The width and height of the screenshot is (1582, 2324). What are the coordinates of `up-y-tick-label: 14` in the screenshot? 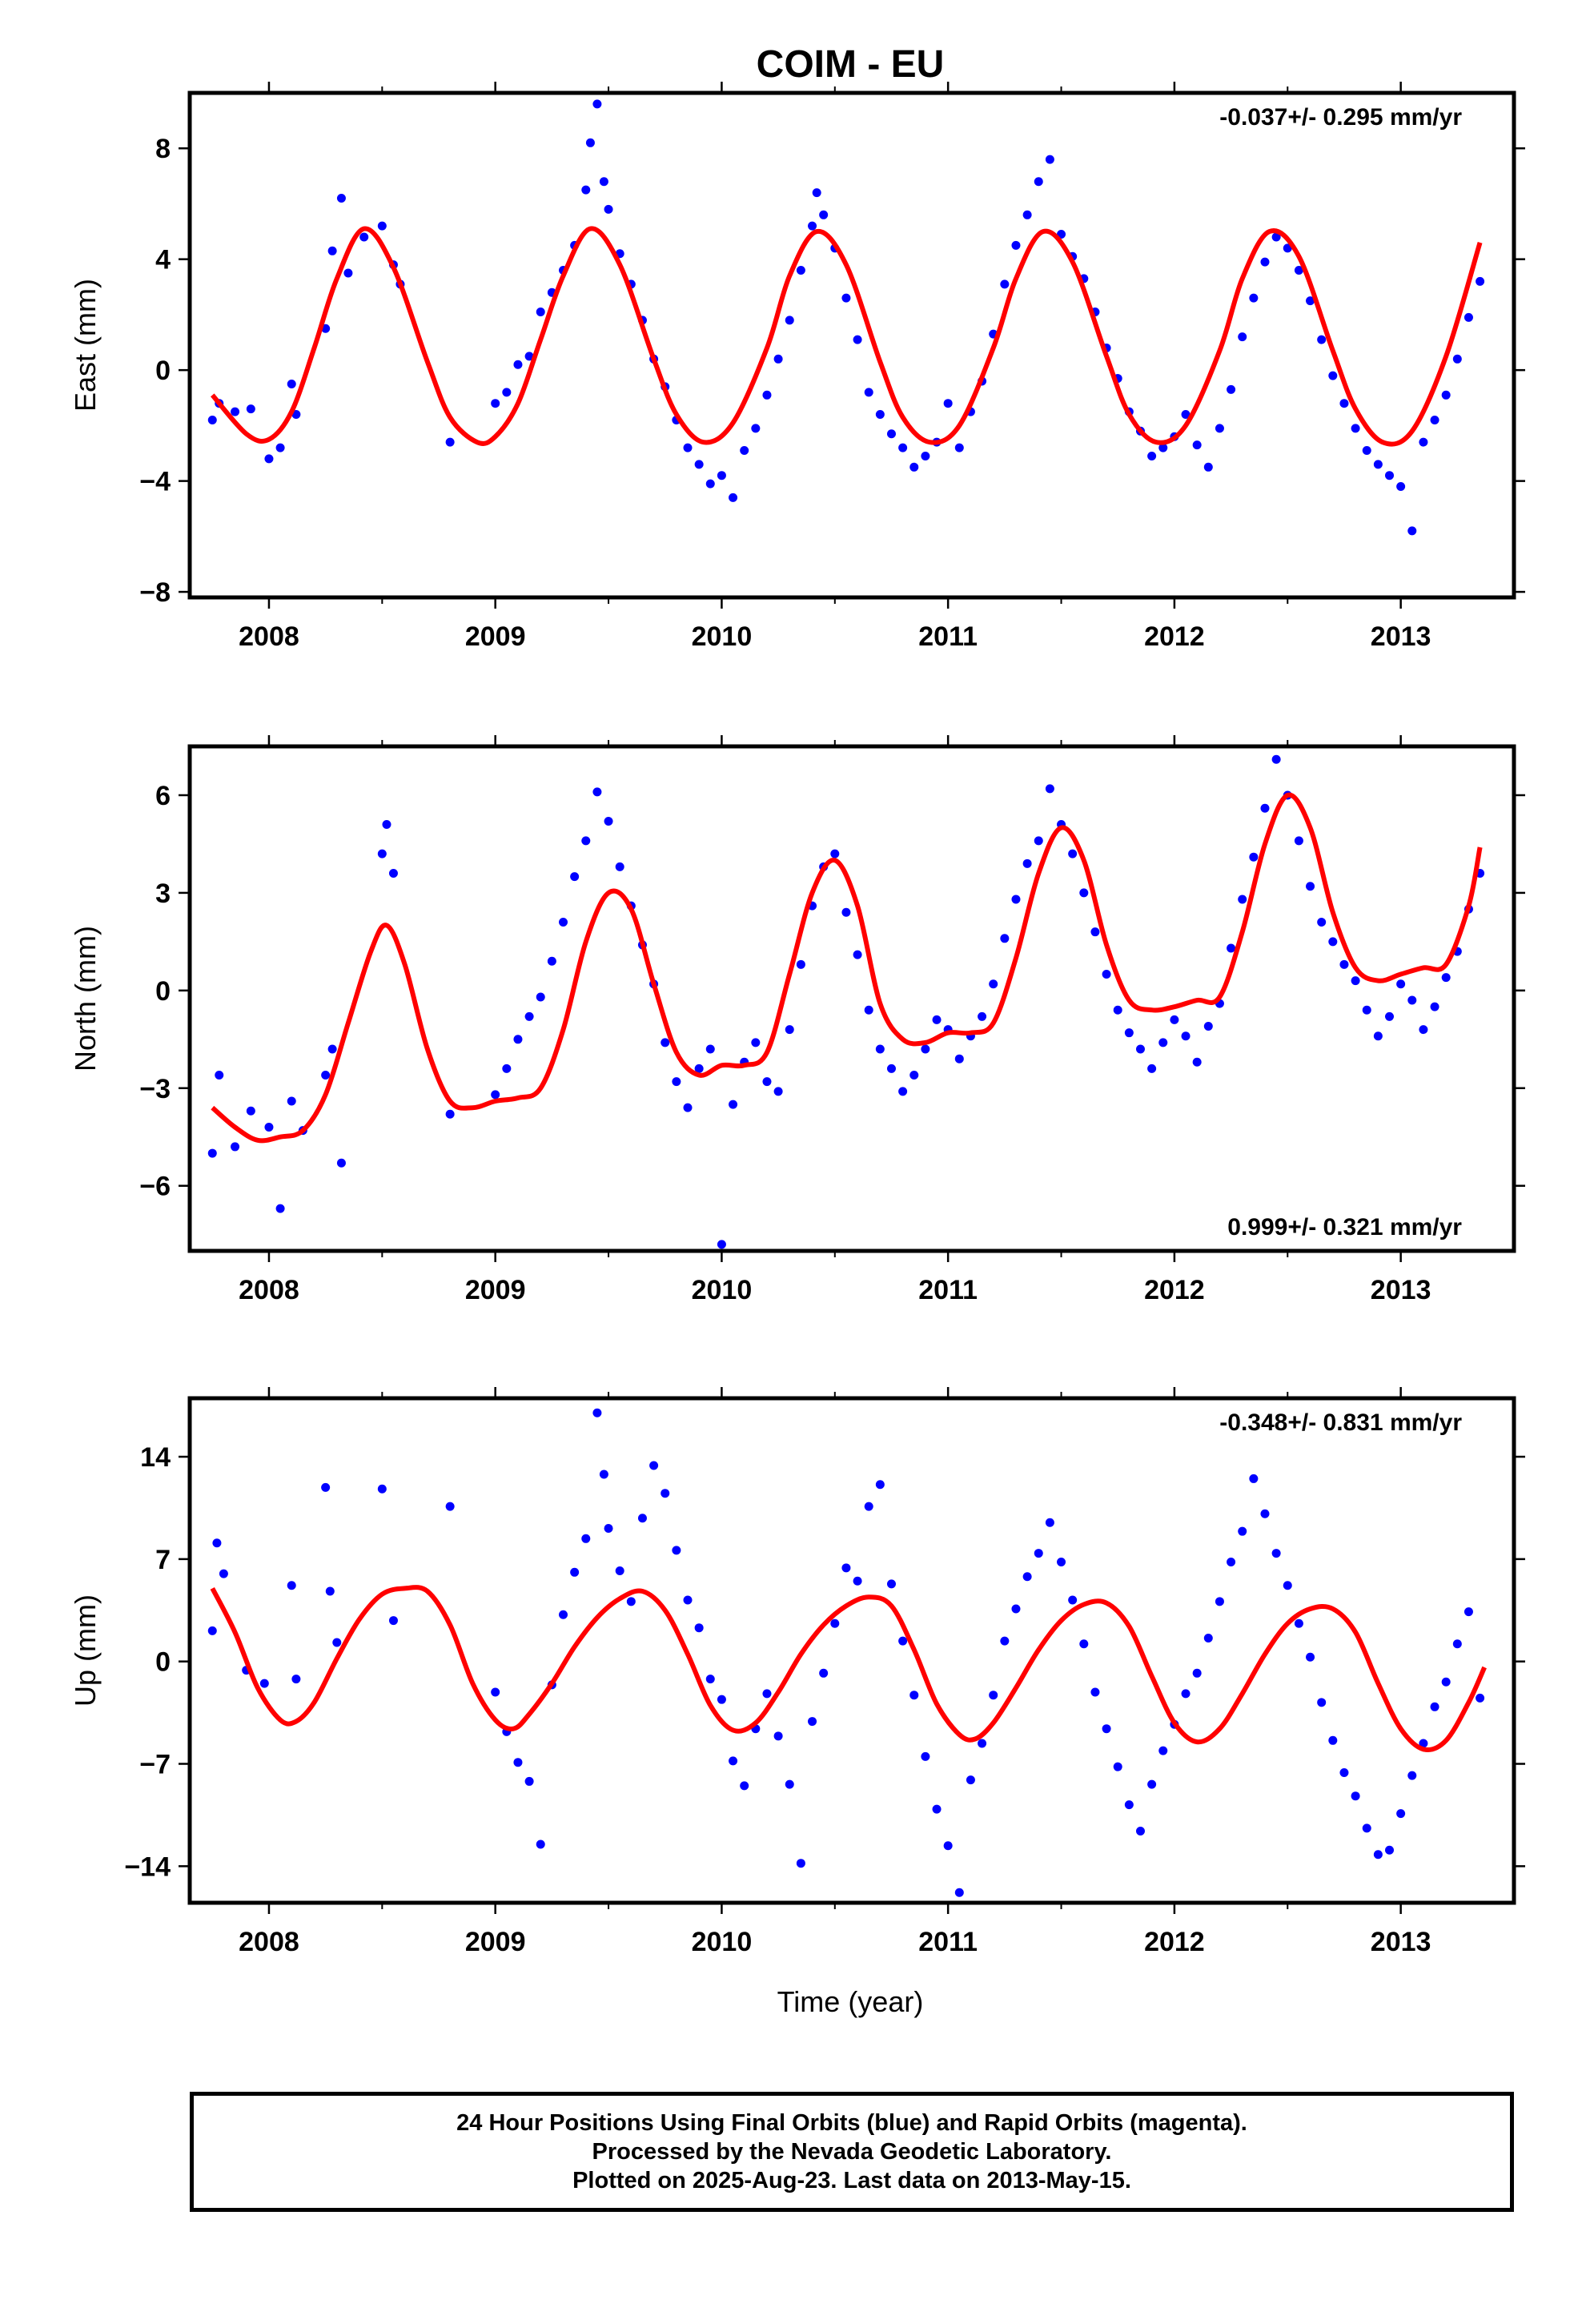 It's located at (155, 1457).